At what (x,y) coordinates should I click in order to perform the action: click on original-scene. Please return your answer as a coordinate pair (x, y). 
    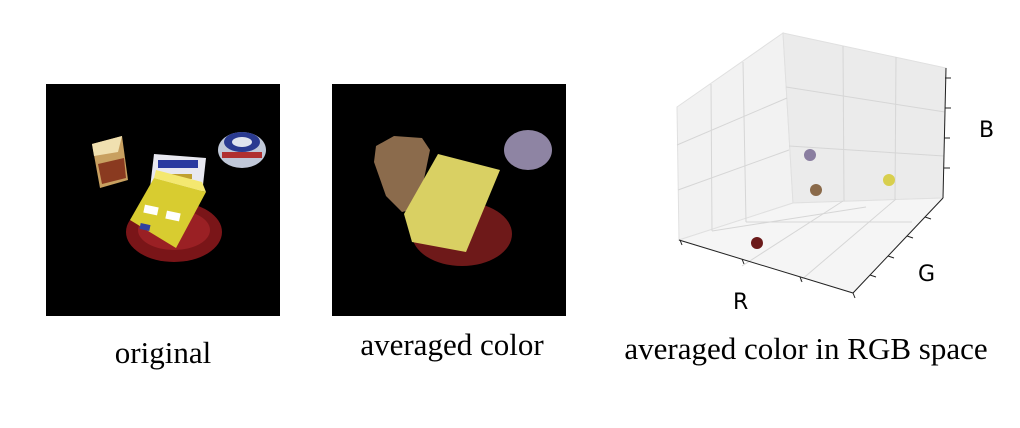
    Looking at the image, I should click on (179, 197).